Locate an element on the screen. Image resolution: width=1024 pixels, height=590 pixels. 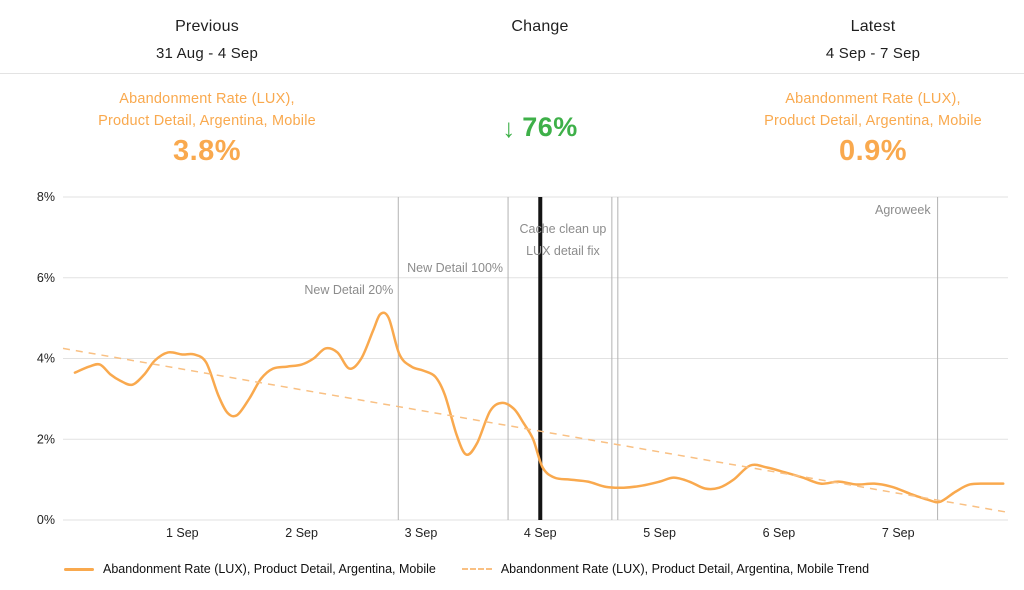
annotation-label: New Detail 100% is located at coordinates (455, 268).